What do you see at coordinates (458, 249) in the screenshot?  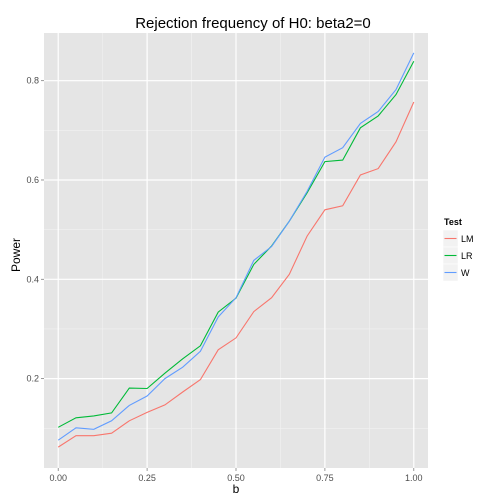 I see `legend: Test LM LR W` at bounding box center [458, 249].